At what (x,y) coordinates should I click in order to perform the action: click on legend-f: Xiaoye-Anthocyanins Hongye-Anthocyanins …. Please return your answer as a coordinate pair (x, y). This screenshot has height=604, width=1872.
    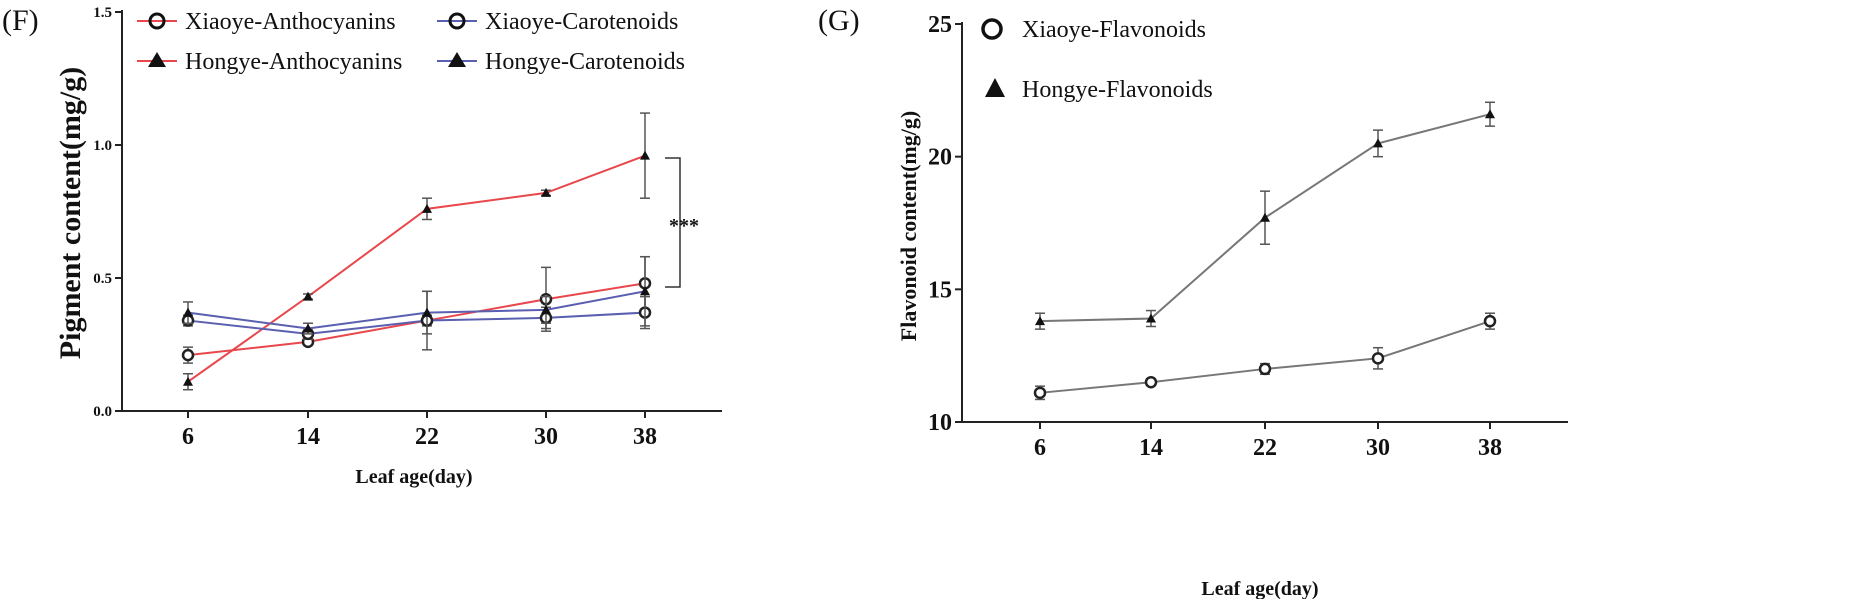
    Looking at the image, I should click on (411, 42).